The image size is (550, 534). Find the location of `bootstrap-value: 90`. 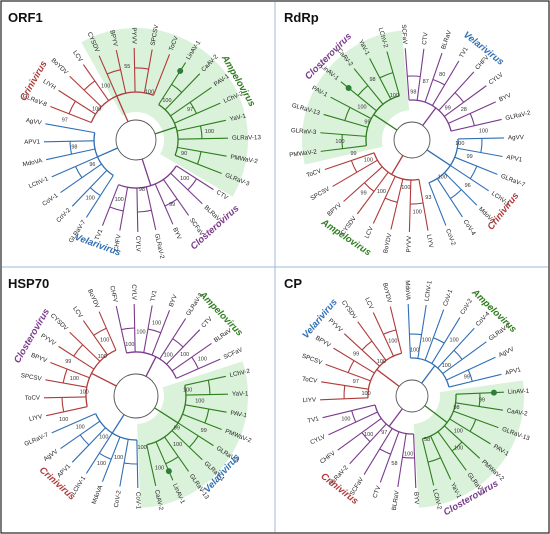

bootstrap-value: 90 is located at coordinates (184, 154).